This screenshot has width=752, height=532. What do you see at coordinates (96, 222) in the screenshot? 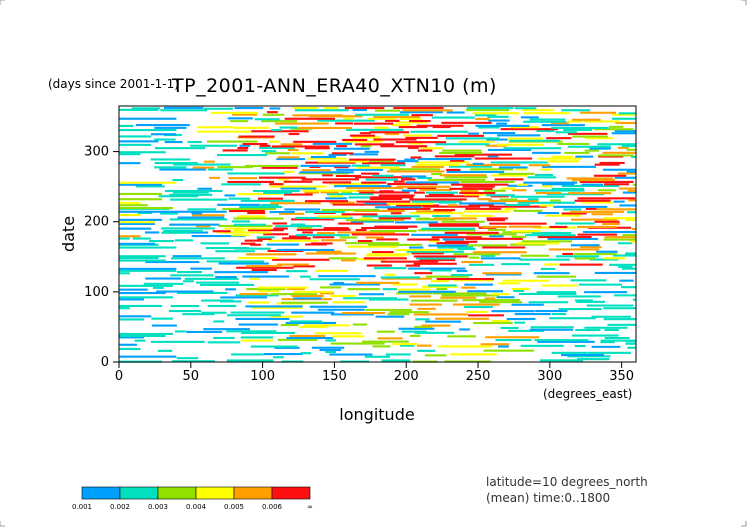
I see `y-tick-label: 200` at bounding box center [96, 222].